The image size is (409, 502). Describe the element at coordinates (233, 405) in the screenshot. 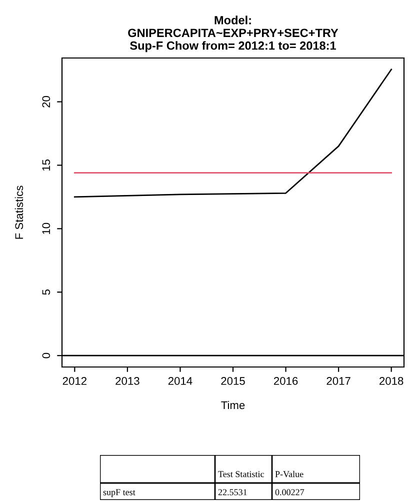

I see `x-axis-title: Time` at that location.